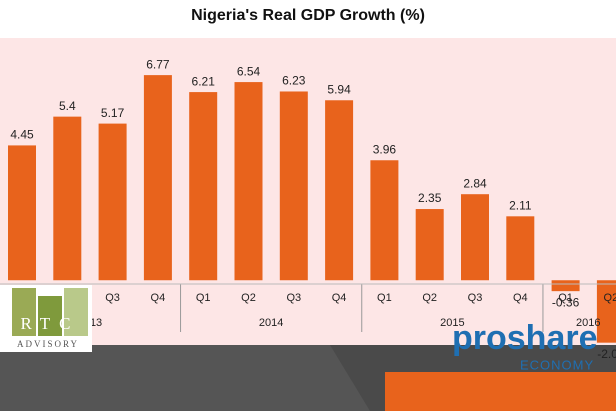  What do you see at coordinates (271, 323) in the screenshot?
I see `year-label: 2014` at bounding box center [271, 323].